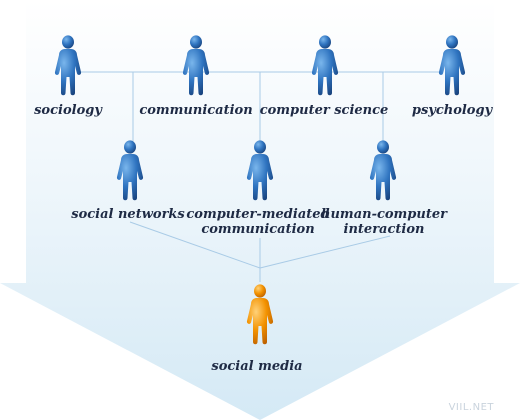 Image resolution: width=520 pixels, height=420 pixels. I want to click on node-label-computer-mediated-communication: computer-mediated communication, so click(258, 222).